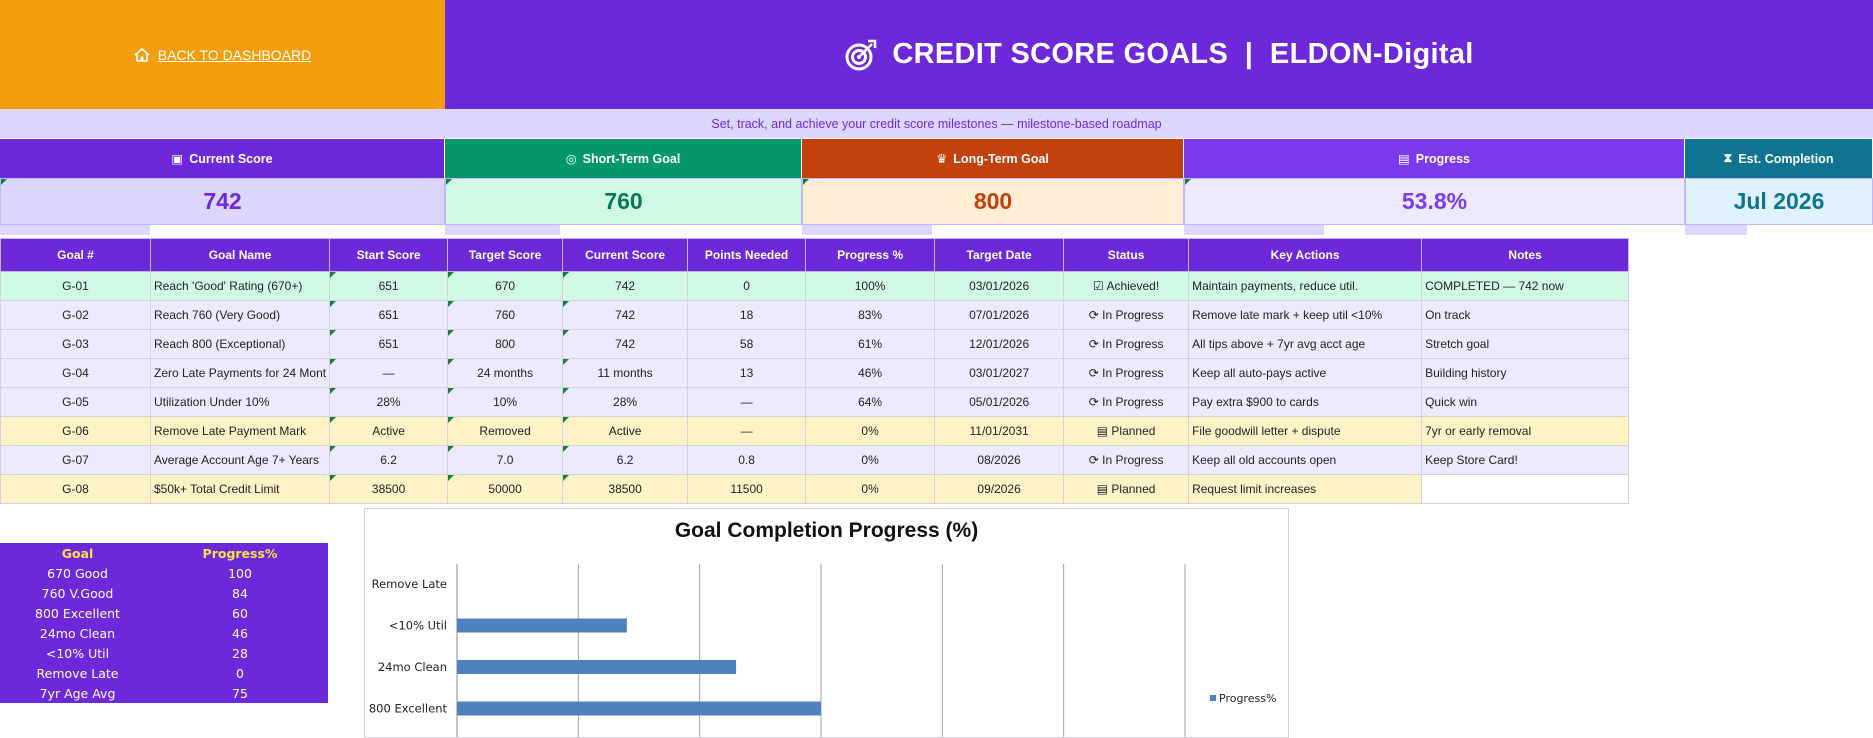 This screenshot has width=1873, height=738. I want to click on target-score-cell: 7.0, so click(505, 460).